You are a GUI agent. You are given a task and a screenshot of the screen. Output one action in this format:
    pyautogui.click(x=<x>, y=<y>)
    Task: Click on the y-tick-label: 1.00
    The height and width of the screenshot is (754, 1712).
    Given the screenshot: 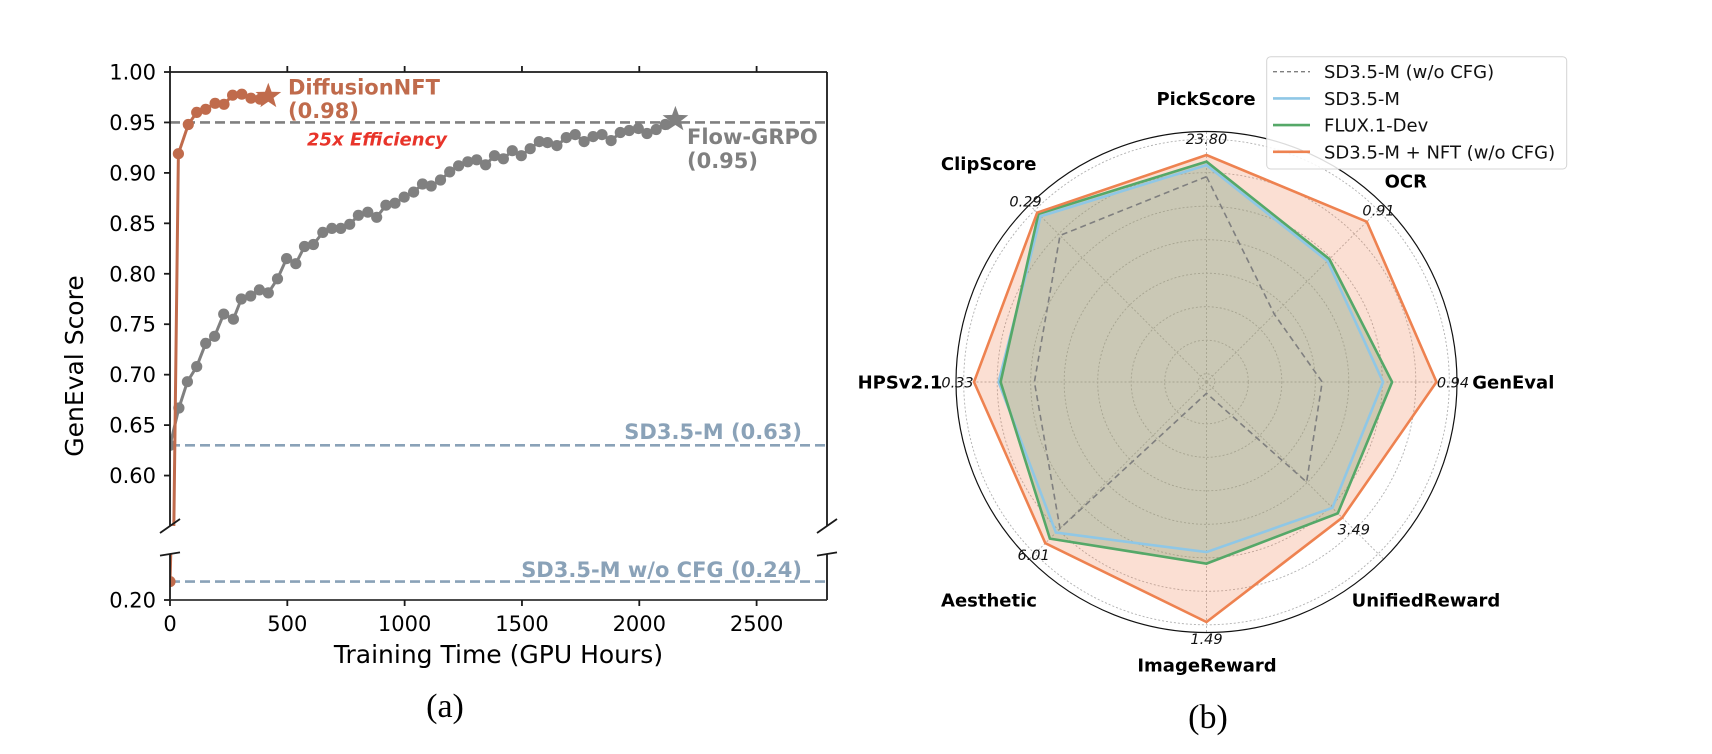 What is the action you would take?
    pyautogui.click(x=132, y=73)
    